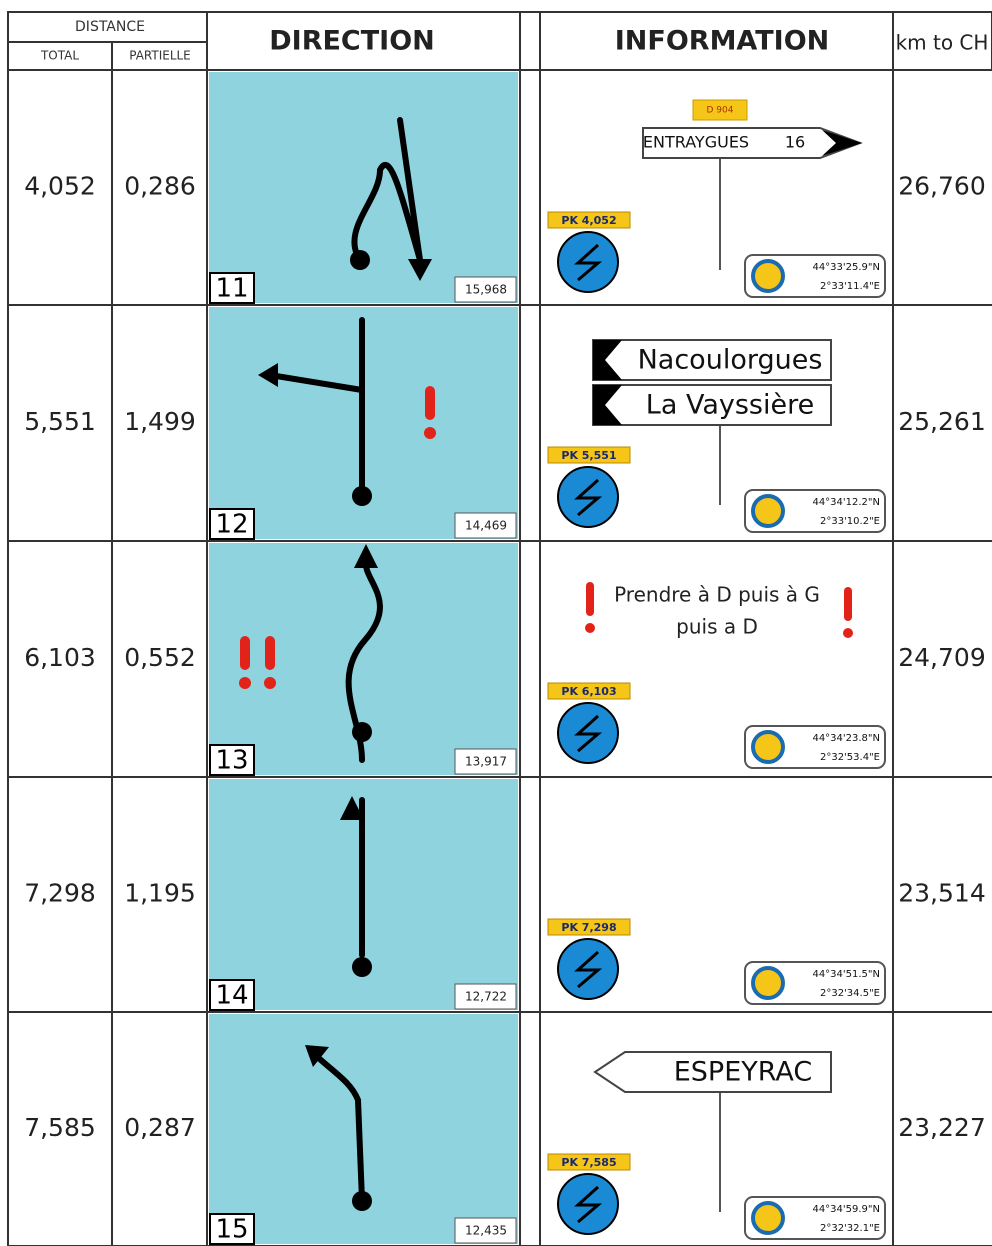  What do you see at coordinates (110, 27) in the screenshot?
I see `distance-header: DISTANCE` at bounding box center [110, 27].